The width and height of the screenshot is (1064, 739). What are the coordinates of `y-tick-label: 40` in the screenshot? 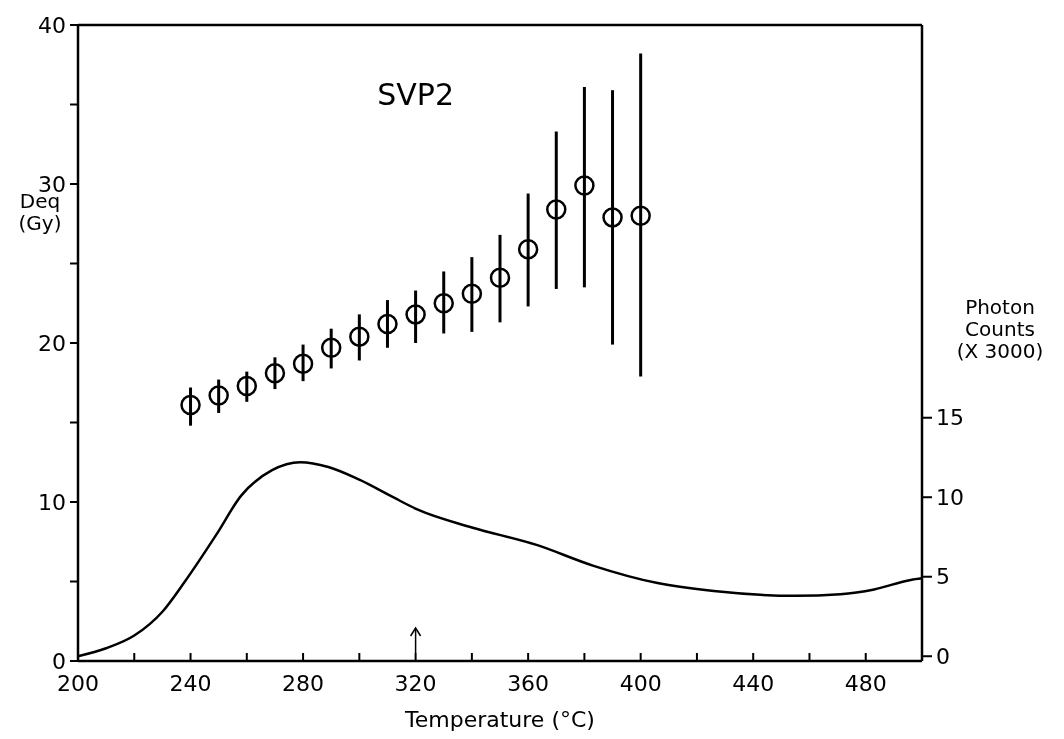 It's located at (52, 25).